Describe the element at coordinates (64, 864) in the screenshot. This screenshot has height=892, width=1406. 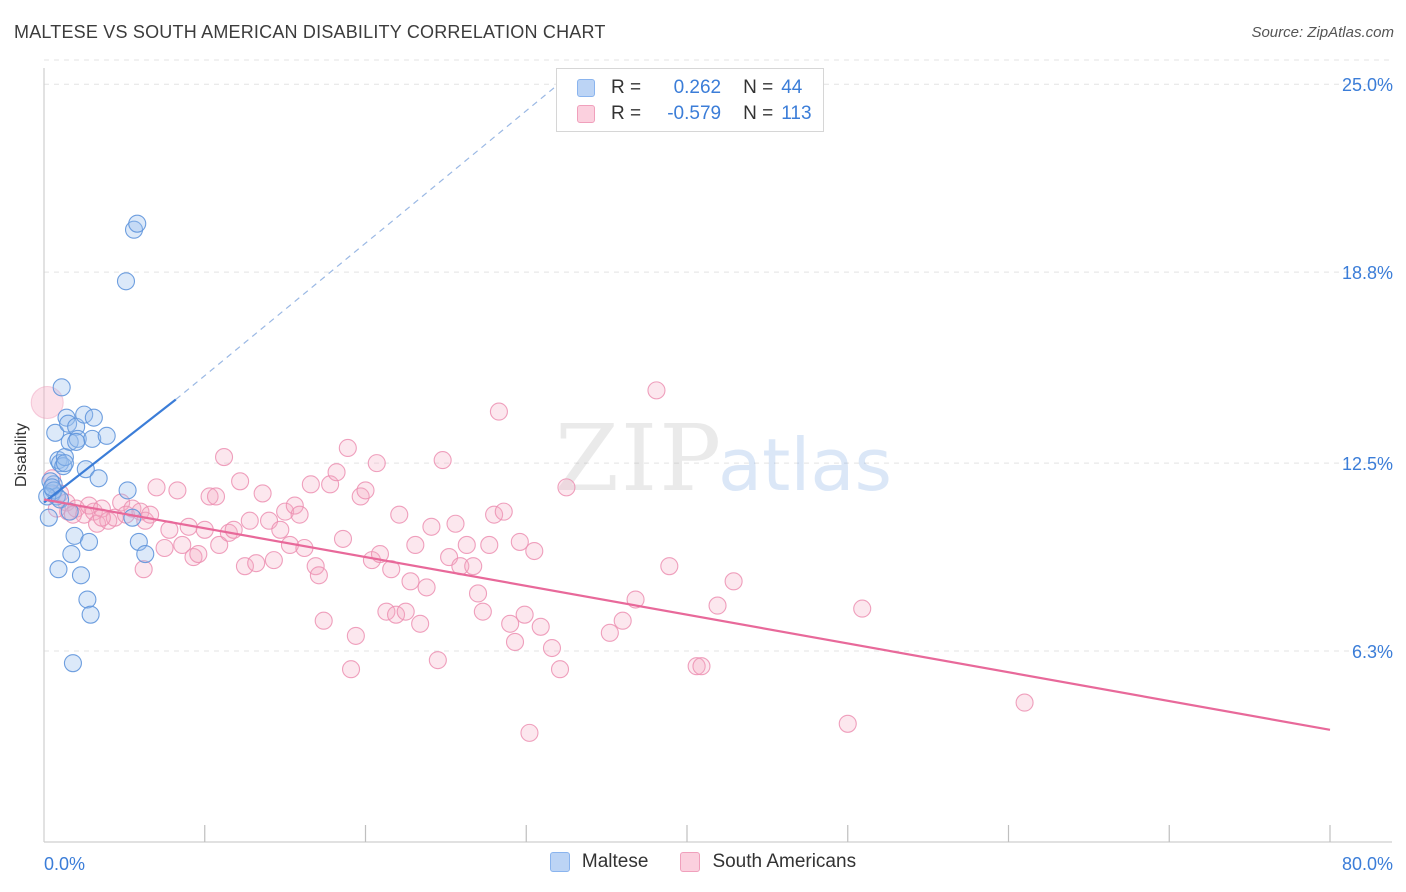
I see `x-tick-label: 0.0%` at that location.